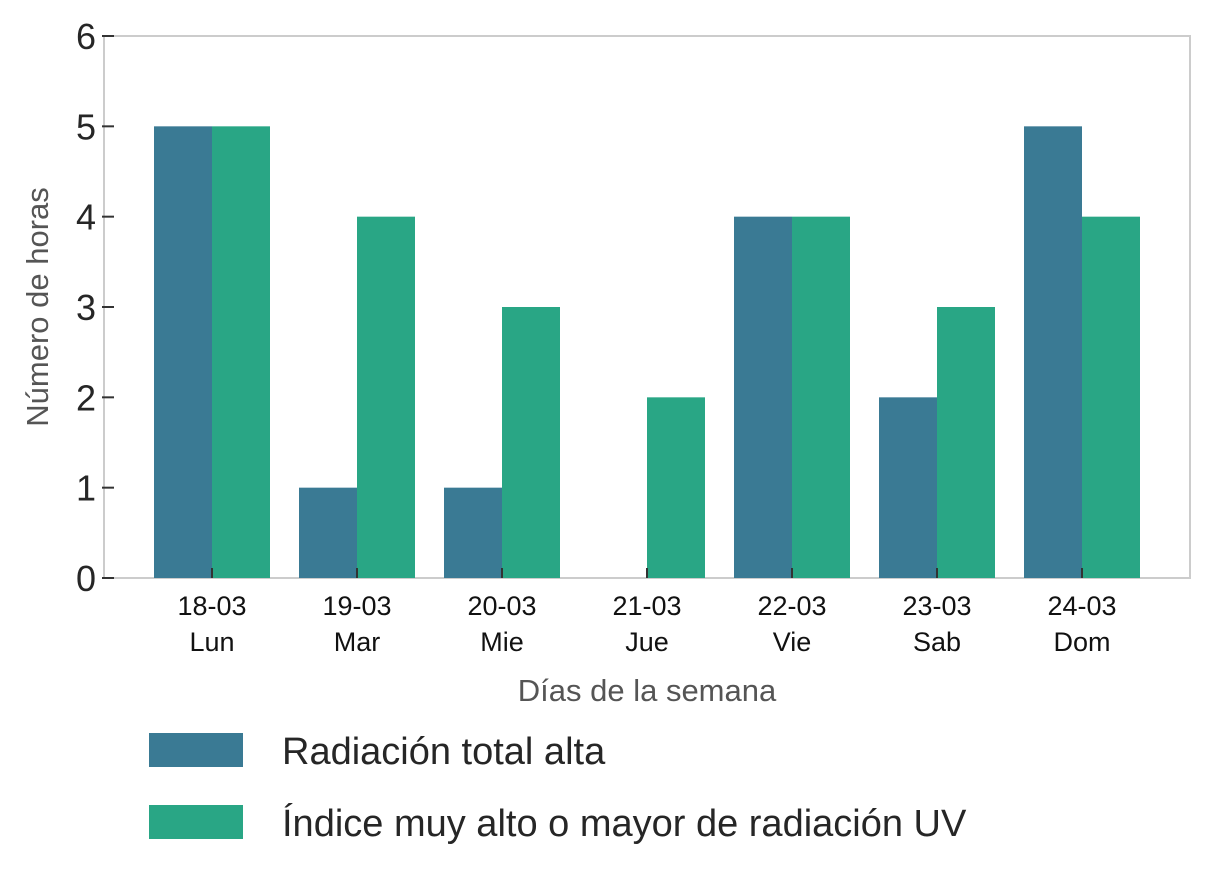  What do you see at coordinates (646, 606) in the screenshot?
I see `x-tick-label-date: 21-03` at bounding box center [646, 606].